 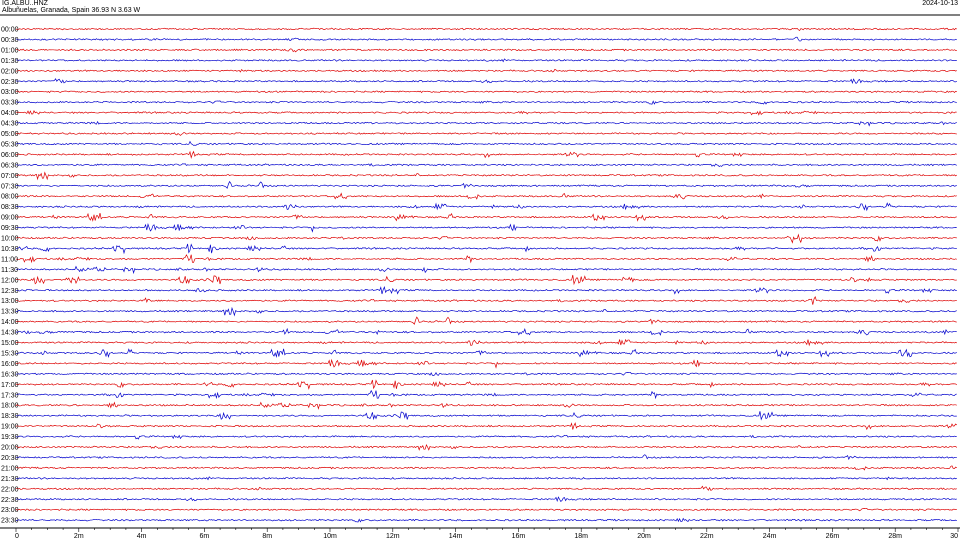 What do you see at coordinates (10, 61) in the screenshot?
I see `row-time-label: 01:30` at bounding box center [10, 61].